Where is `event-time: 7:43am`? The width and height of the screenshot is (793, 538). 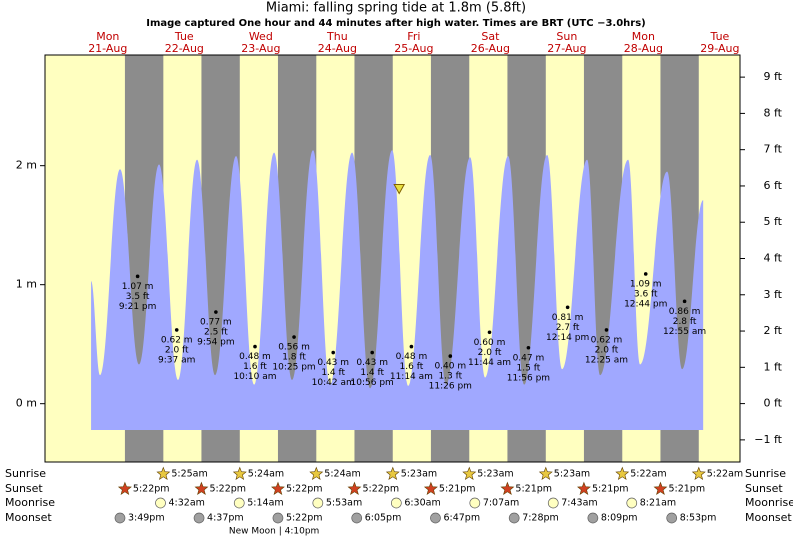
event-time: 7:43am is located at coordinates (579, 503).